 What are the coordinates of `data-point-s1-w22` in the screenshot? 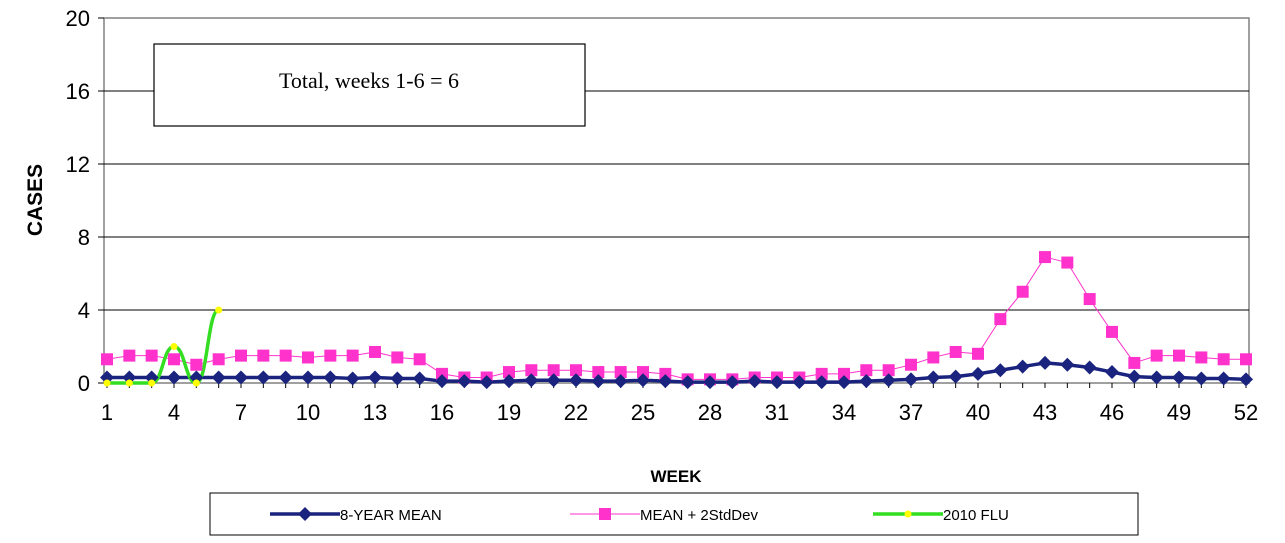 It's located at (576, 370).